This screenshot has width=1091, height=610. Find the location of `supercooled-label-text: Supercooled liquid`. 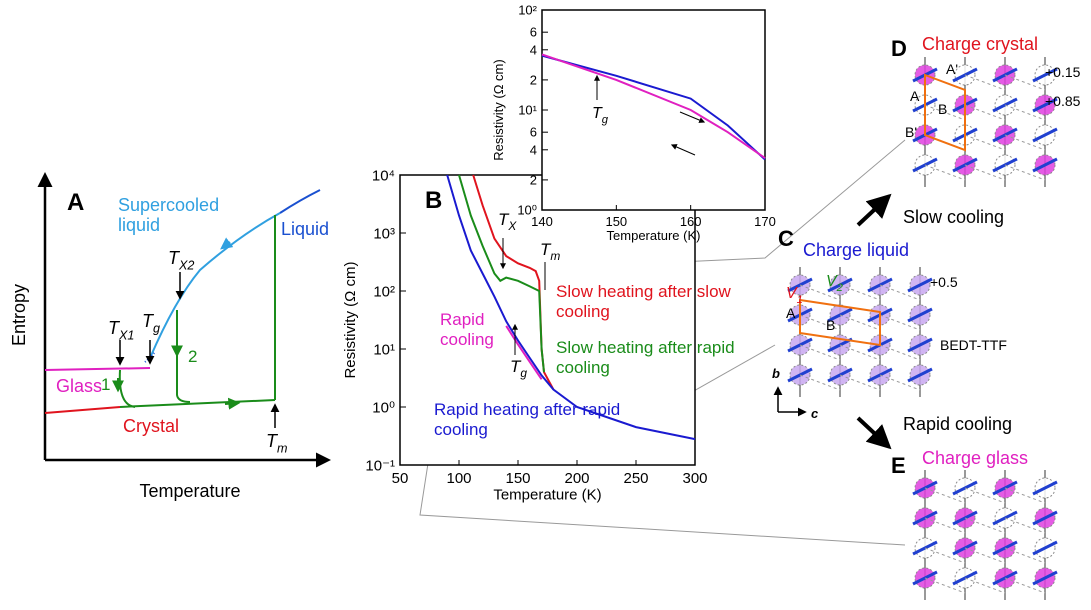

supercooled-label-text: Supercooled liquid is located at coordinates (169, 215).